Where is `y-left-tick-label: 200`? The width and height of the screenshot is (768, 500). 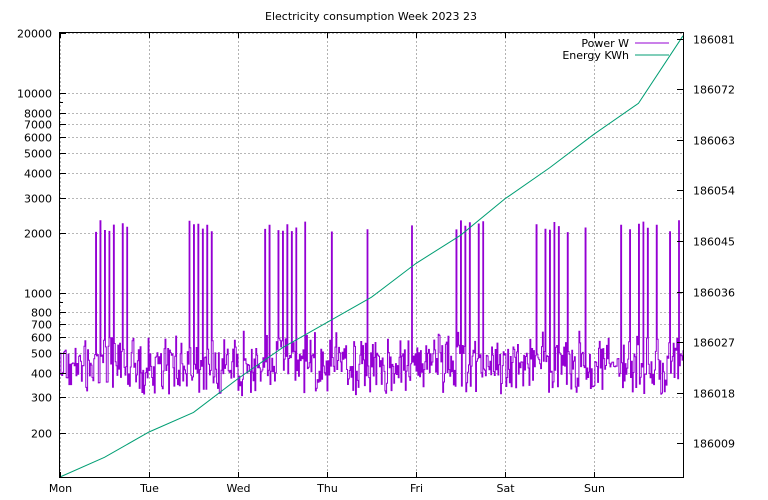
y-left-tick-label: 200 is located at coordinates (41, 434).